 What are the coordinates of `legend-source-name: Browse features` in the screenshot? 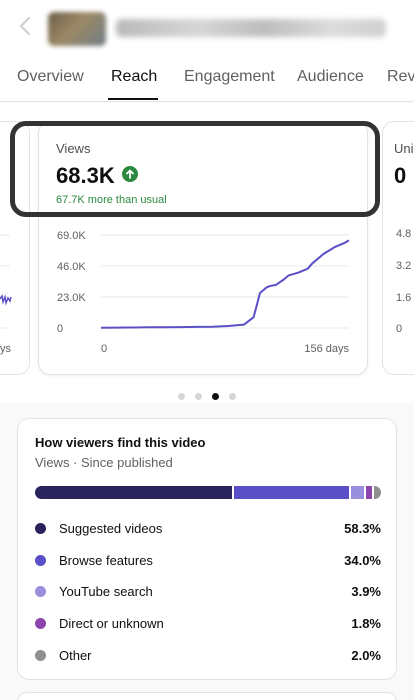 It's located at (106, 560).